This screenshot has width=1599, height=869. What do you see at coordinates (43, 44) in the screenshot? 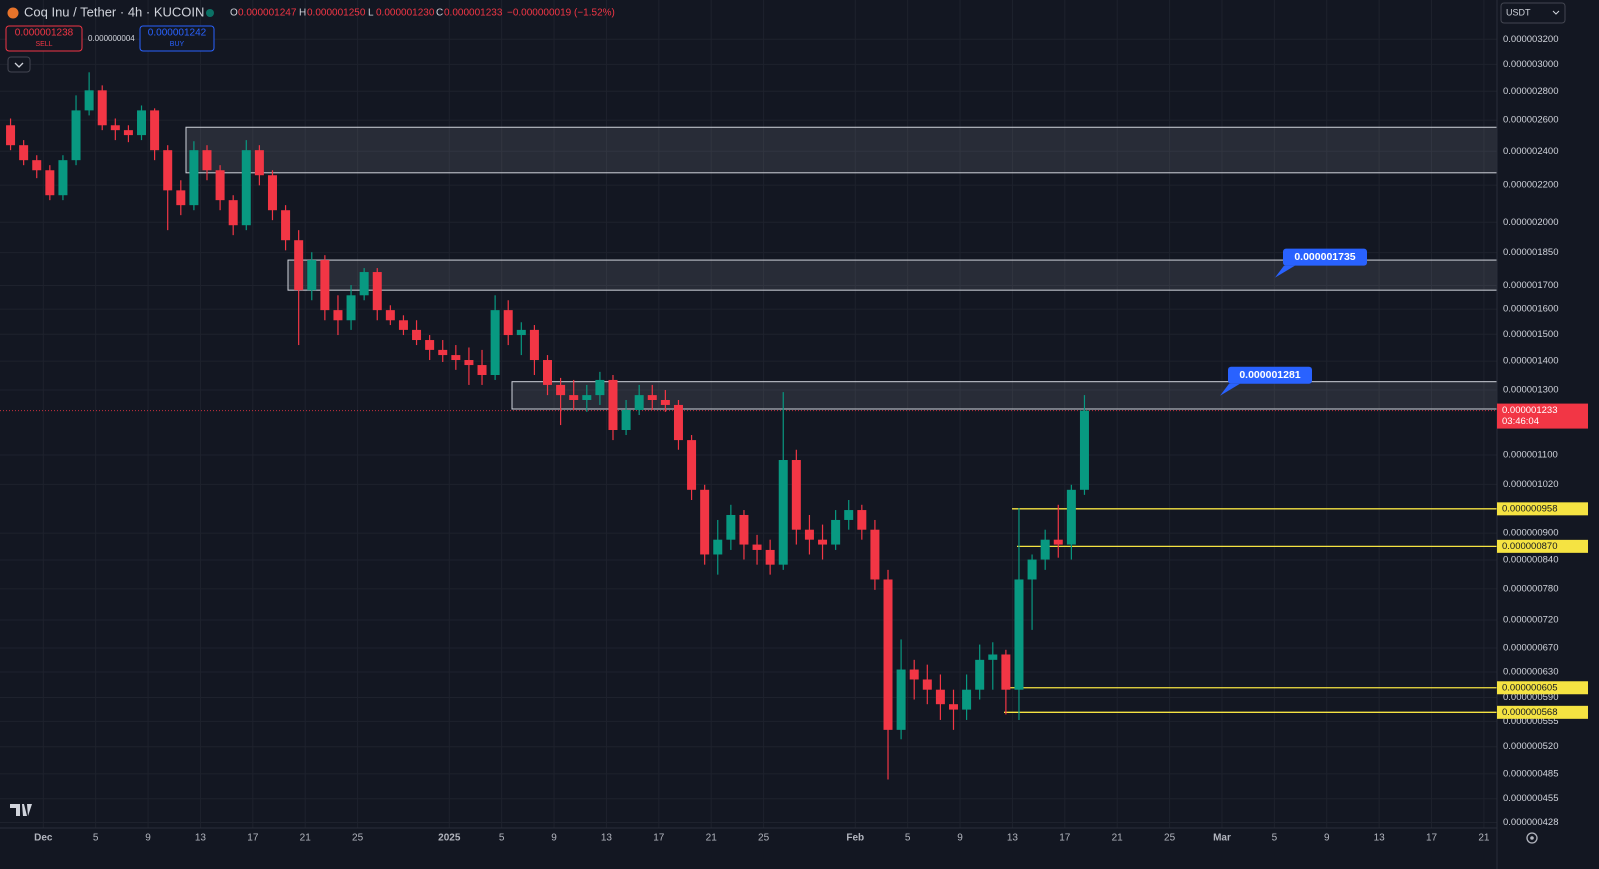
I see `sell-label: SELL` at bounding box center [43, 44].